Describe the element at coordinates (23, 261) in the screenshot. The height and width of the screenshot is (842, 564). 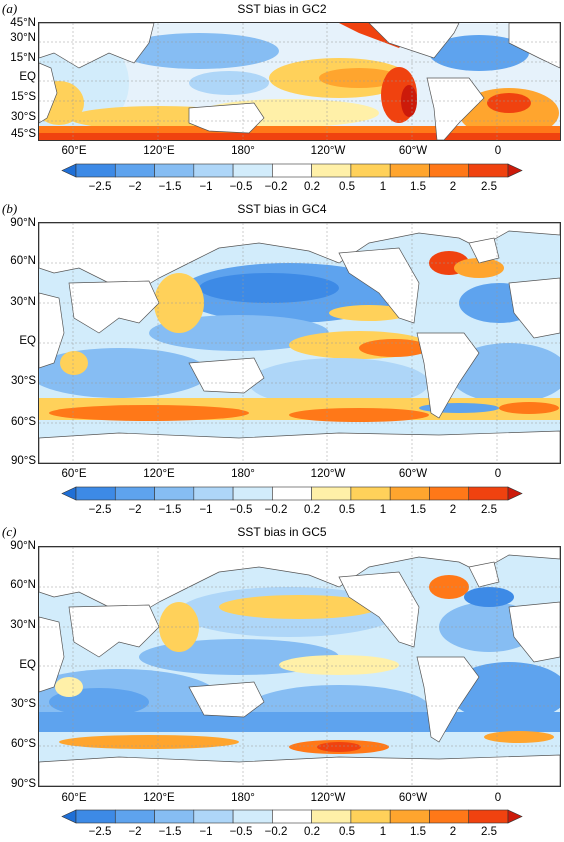
I see `y-tick-label: 60°N` at that location.